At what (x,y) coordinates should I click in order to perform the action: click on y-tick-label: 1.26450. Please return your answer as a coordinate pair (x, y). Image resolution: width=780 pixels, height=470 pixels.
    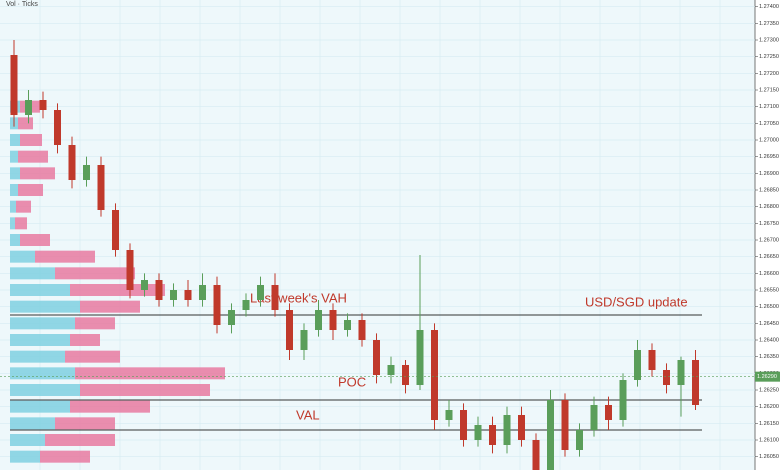
    Looking at the image, I should click on (769, 324).